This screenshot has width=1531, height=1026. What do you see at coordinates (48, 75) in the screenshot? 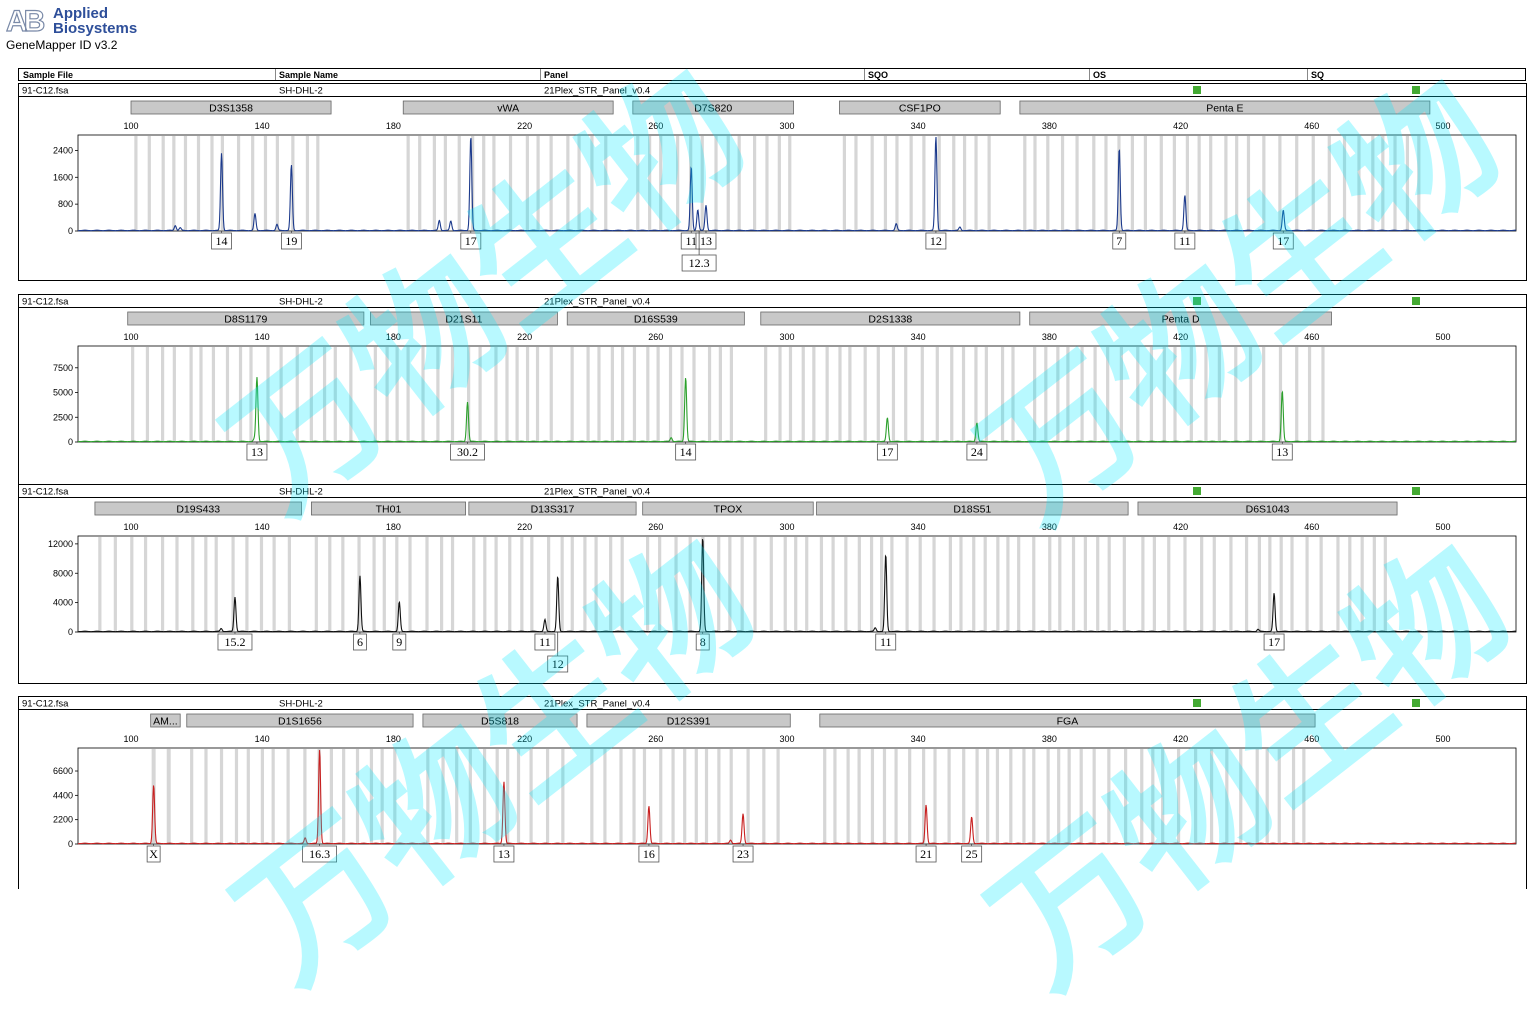
I see `col-sample-file: Sample File` at bounding box center [48, 75].